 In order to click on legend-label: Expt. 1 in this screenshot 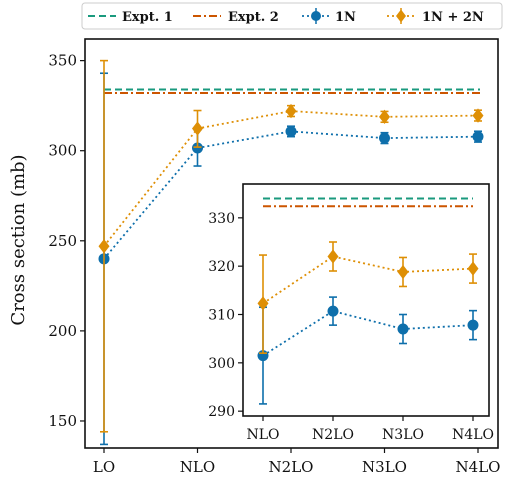, I will do `click(147, 17)`.